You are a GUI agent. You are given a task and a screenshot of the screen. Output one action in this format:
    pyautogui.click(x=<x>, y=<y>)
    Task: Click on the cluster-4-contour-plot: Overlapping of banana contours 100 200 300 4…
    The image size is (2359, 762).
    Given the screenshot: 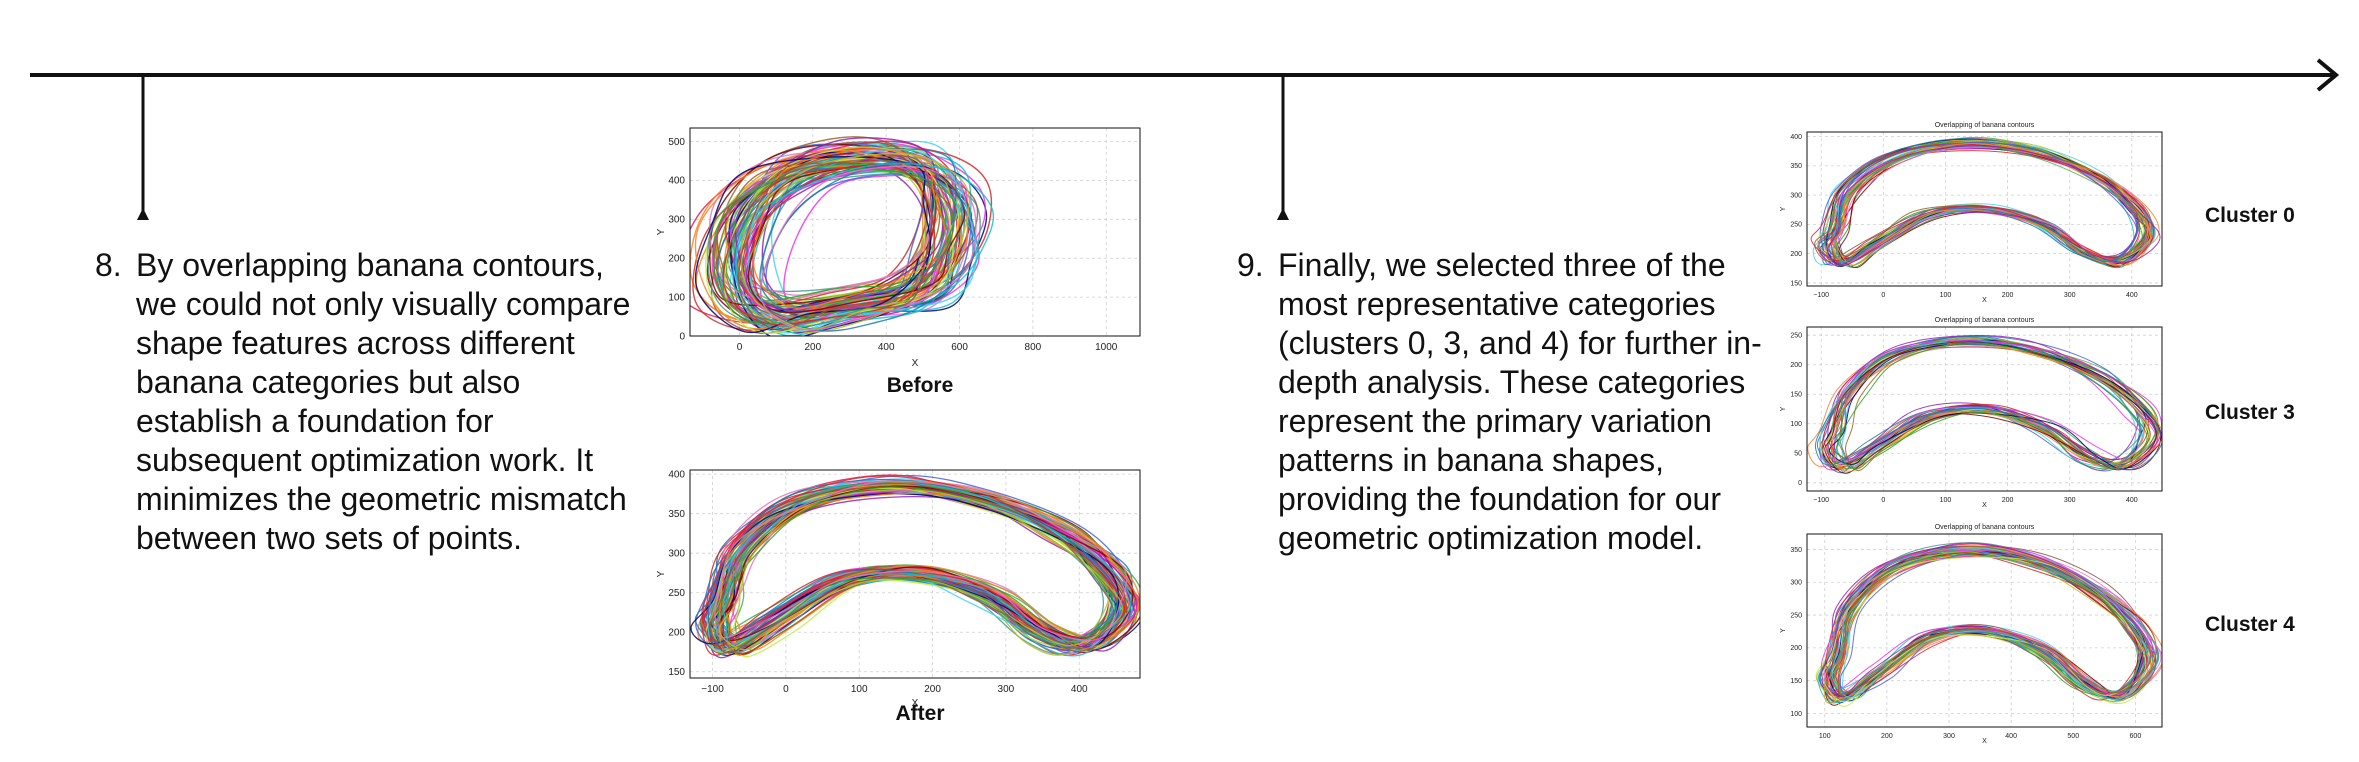 What is the action you would take?
    pyautogui.click(x=1971, y=634)
    